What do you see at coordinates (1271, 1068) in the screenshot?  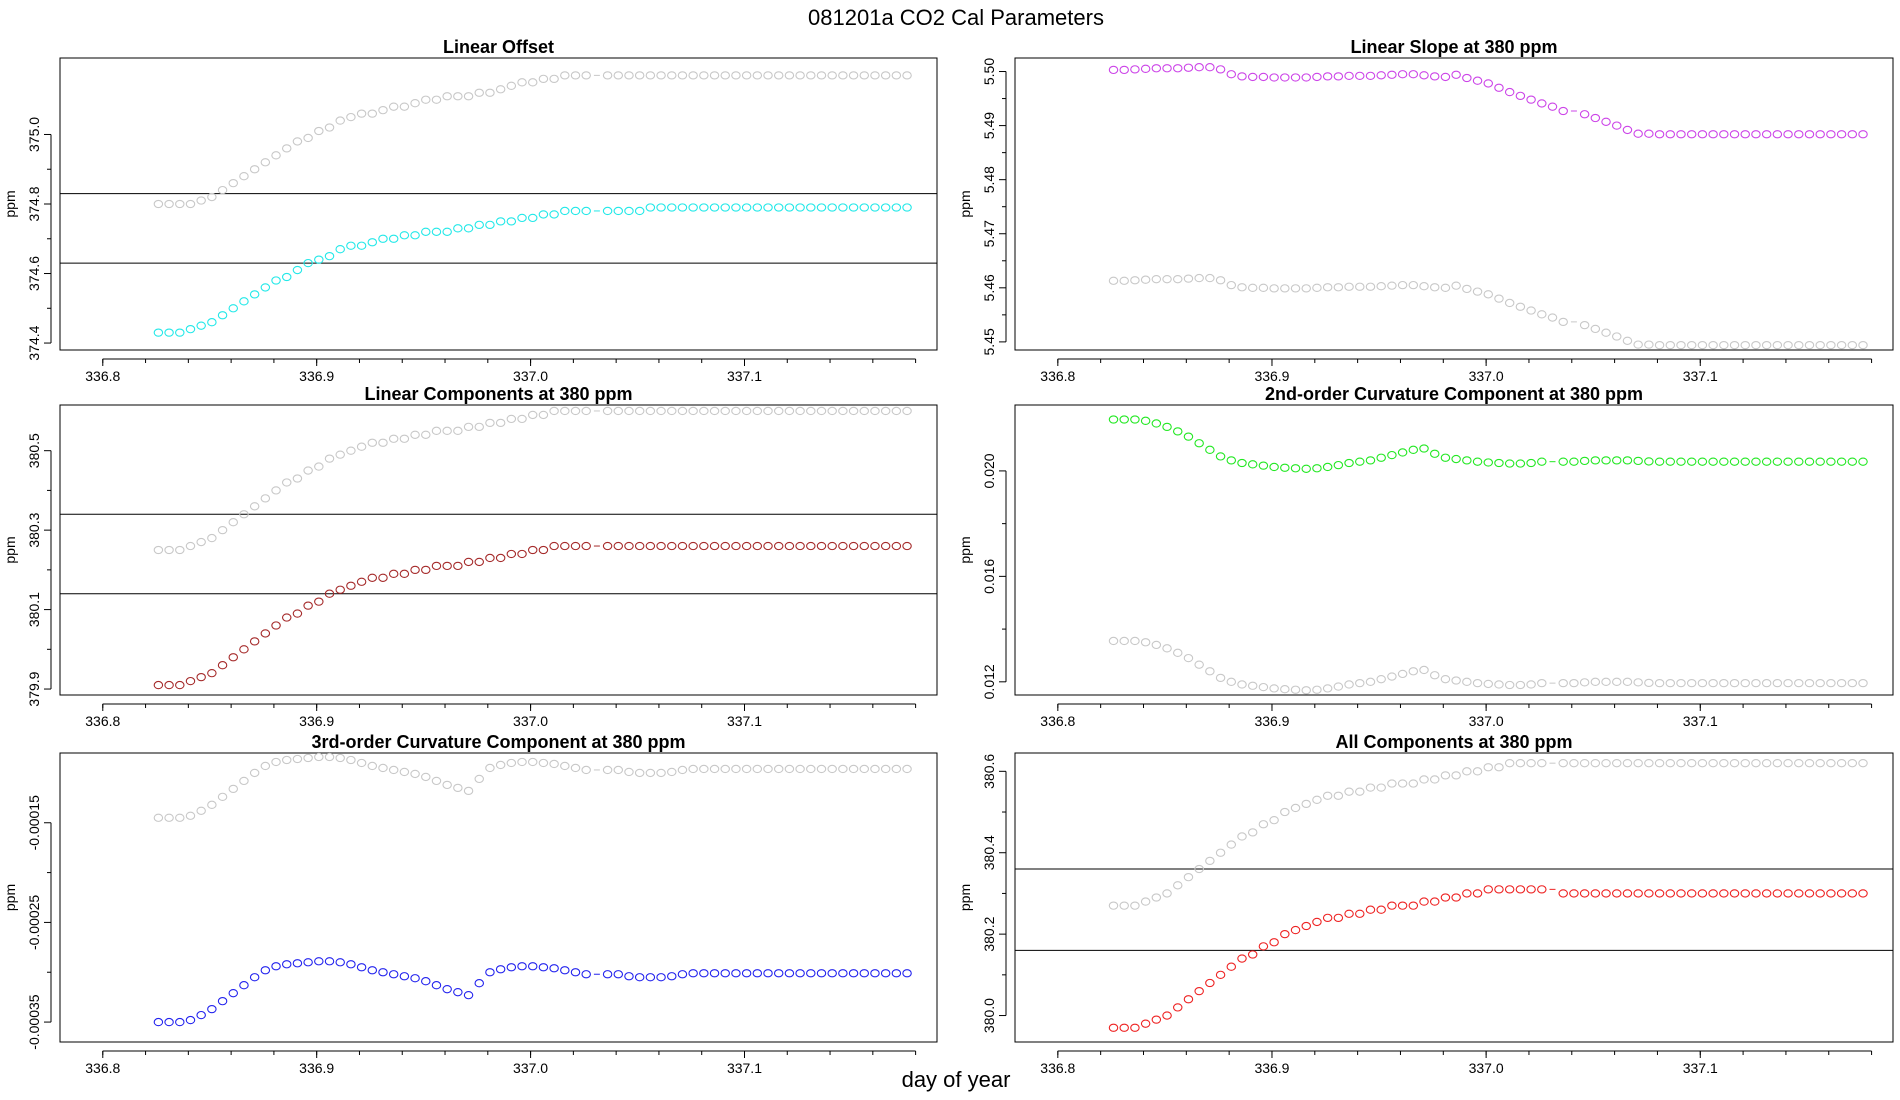 I see `p5-all-components-at-380-ppm-x-tick-label: 336.9` at bounding box center [1271, 1068].